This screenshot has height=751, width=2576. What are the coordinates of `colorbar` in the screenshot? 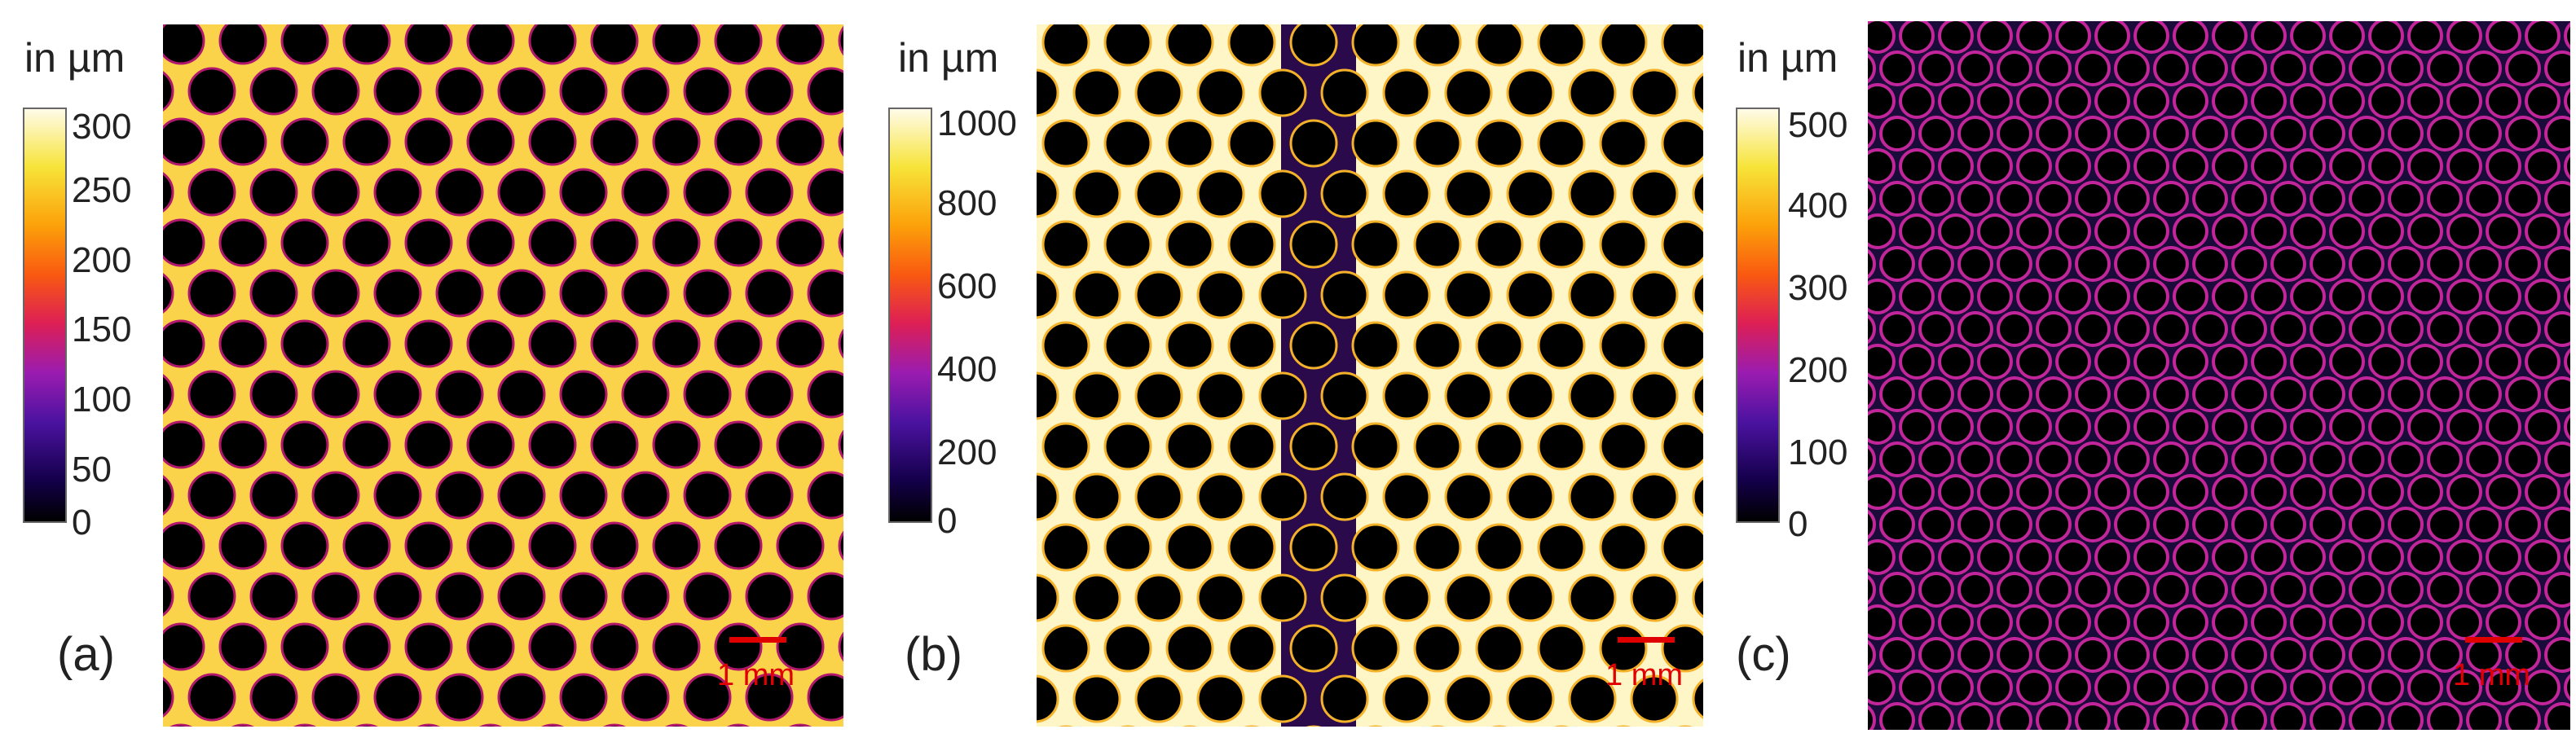 It's located at (1758, 315).